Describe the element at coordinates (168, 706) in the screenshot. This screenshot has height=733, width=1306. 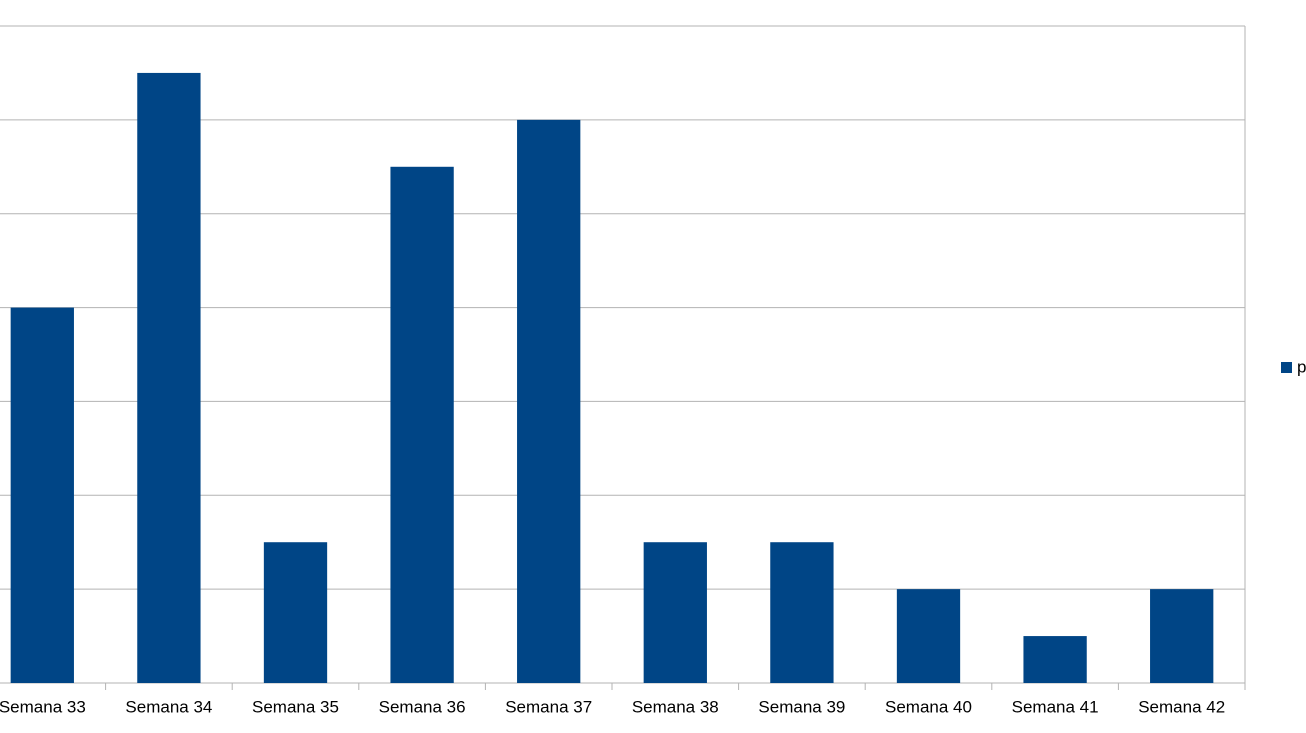
I see `x-tick-label: Semana 34` at that location.